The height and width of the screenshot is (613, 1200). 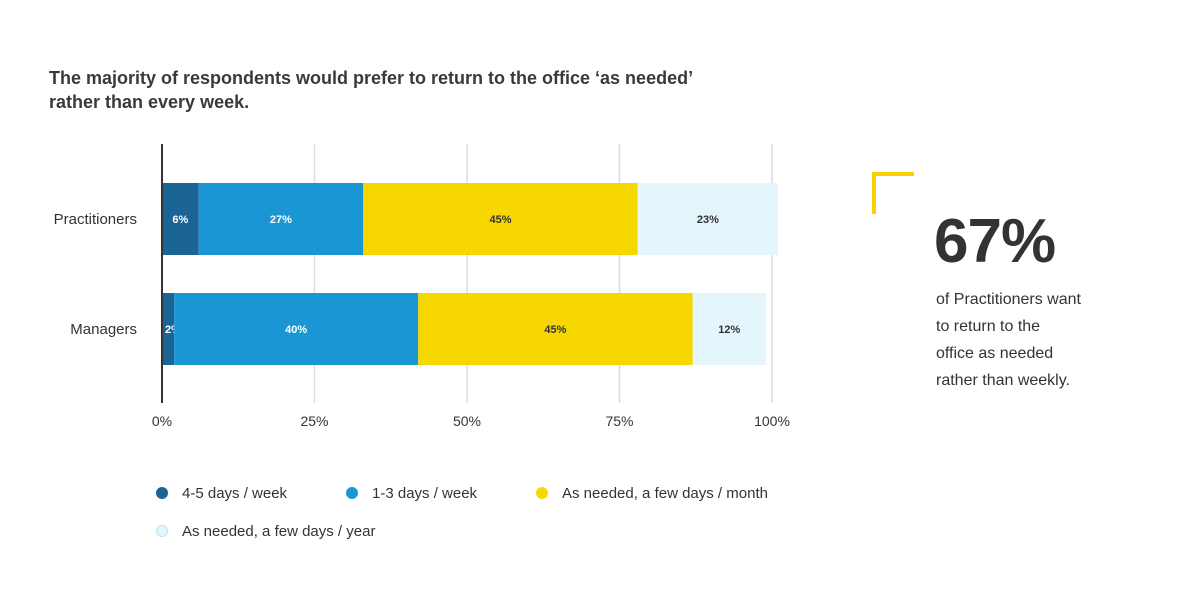 What do you see at coordinates (665, 493) in the screenshot?
I see `legend-label: As needed, a few days / month` at bounding box center [665, 493].